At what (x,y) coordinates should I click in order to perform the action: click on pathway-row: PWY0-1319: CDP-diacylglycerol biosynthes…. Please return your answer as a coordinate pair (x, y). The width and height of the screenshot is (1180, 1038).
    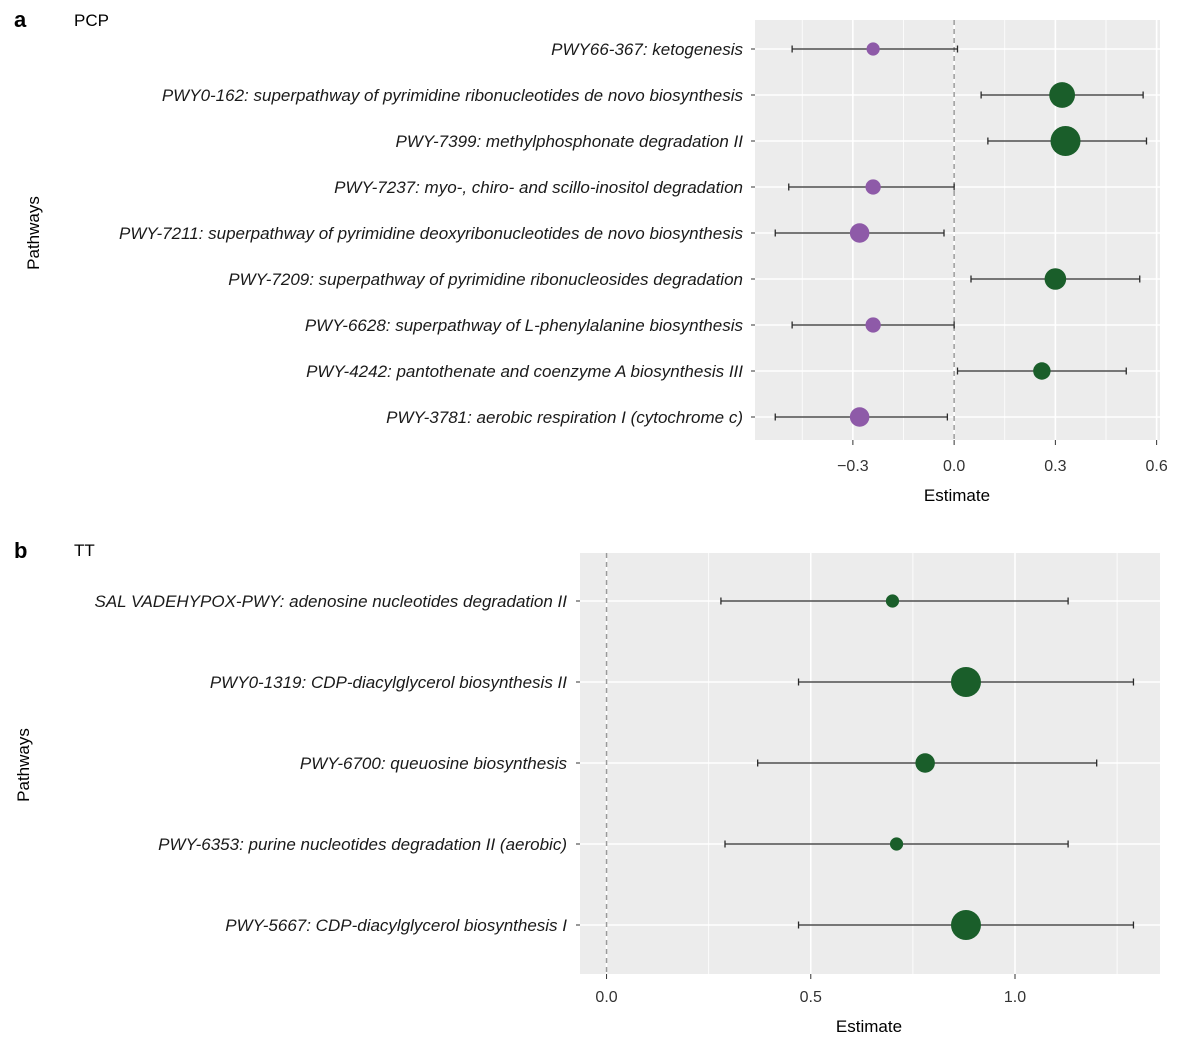
    Looking at the image, I should click on (672, 682).